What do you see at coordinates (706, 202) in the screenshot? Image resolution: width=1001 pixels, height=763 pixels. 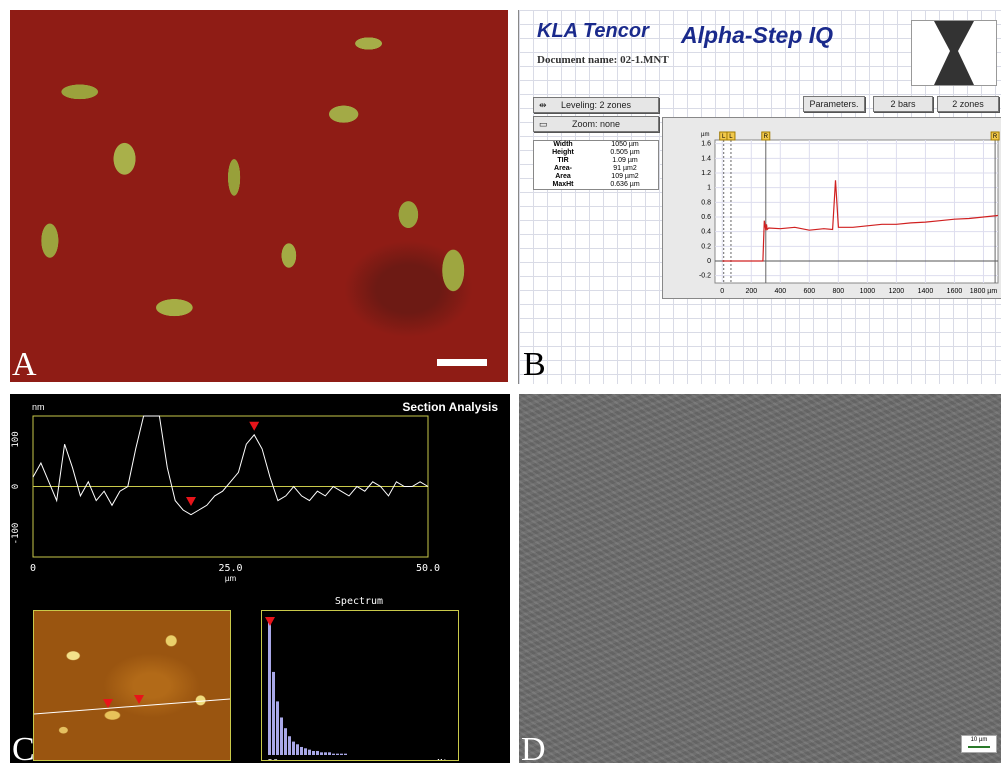 I see `y-tick-label: 0.8` at bounding box center [706, 202].